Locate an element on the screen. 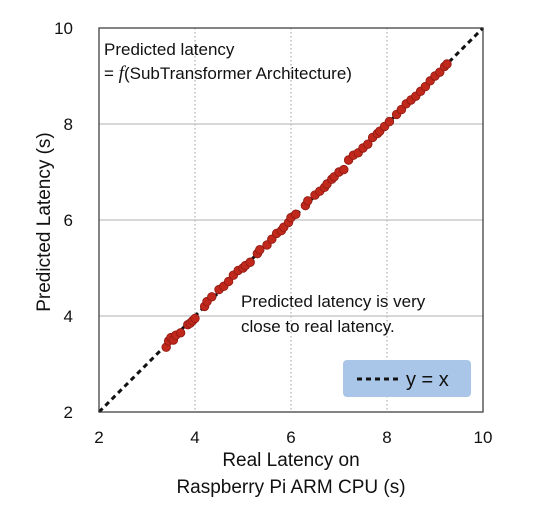 This screenshot has height=510, width=536. annotation-mid-line2: close to real latency. is located at coordinates (318, 326).